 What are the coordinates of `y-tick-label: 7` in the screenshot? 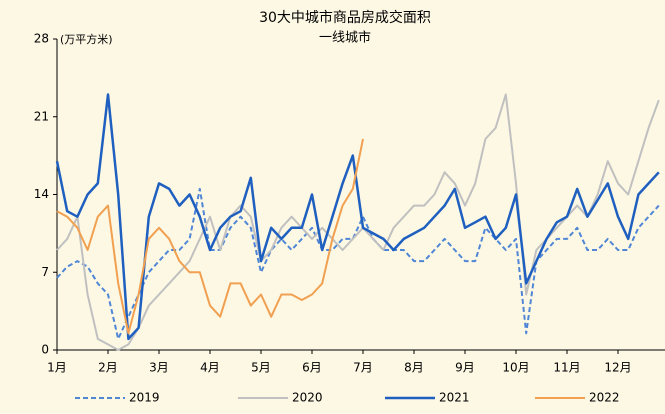 It's located at (45, 272).